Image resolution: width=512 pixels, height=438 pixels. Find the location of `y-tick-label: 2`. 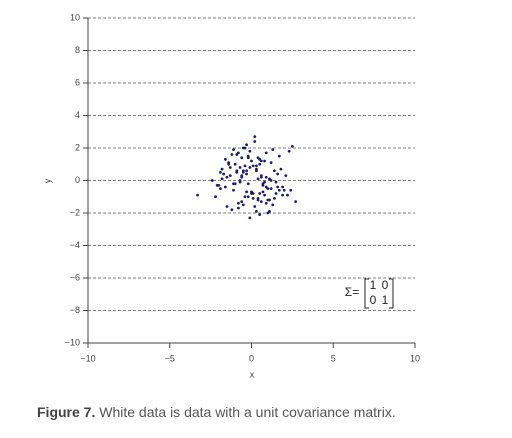

y-tick-label: 2 is located at coordinates (77, 147).